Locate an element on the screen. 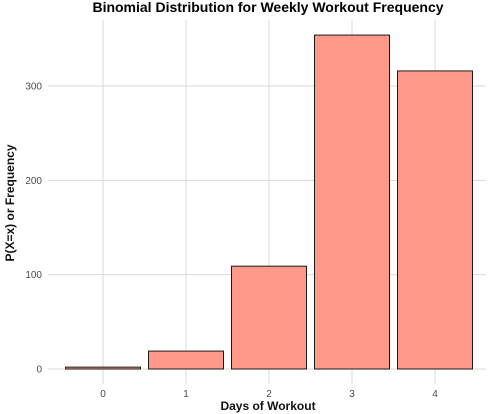 This screenshot has height=414, width=490. x-tick-label: 3 is located at coordinates (352, 394).